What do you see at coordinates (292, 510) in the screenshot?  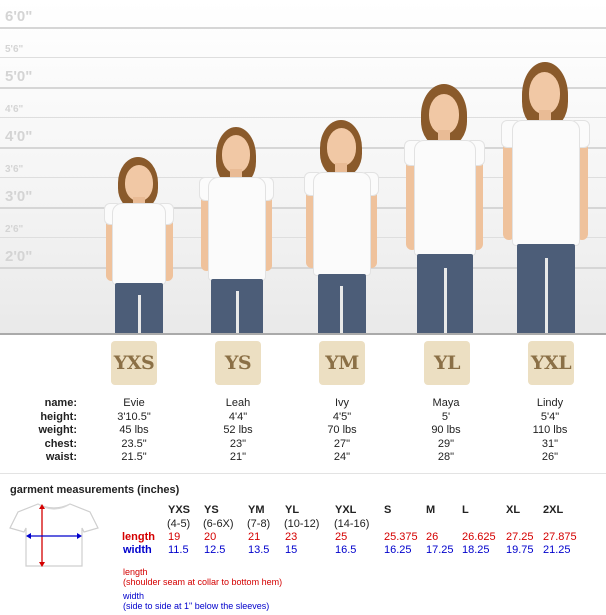 I see `garment-size-yl: YL` at bounding box center [292, 510].